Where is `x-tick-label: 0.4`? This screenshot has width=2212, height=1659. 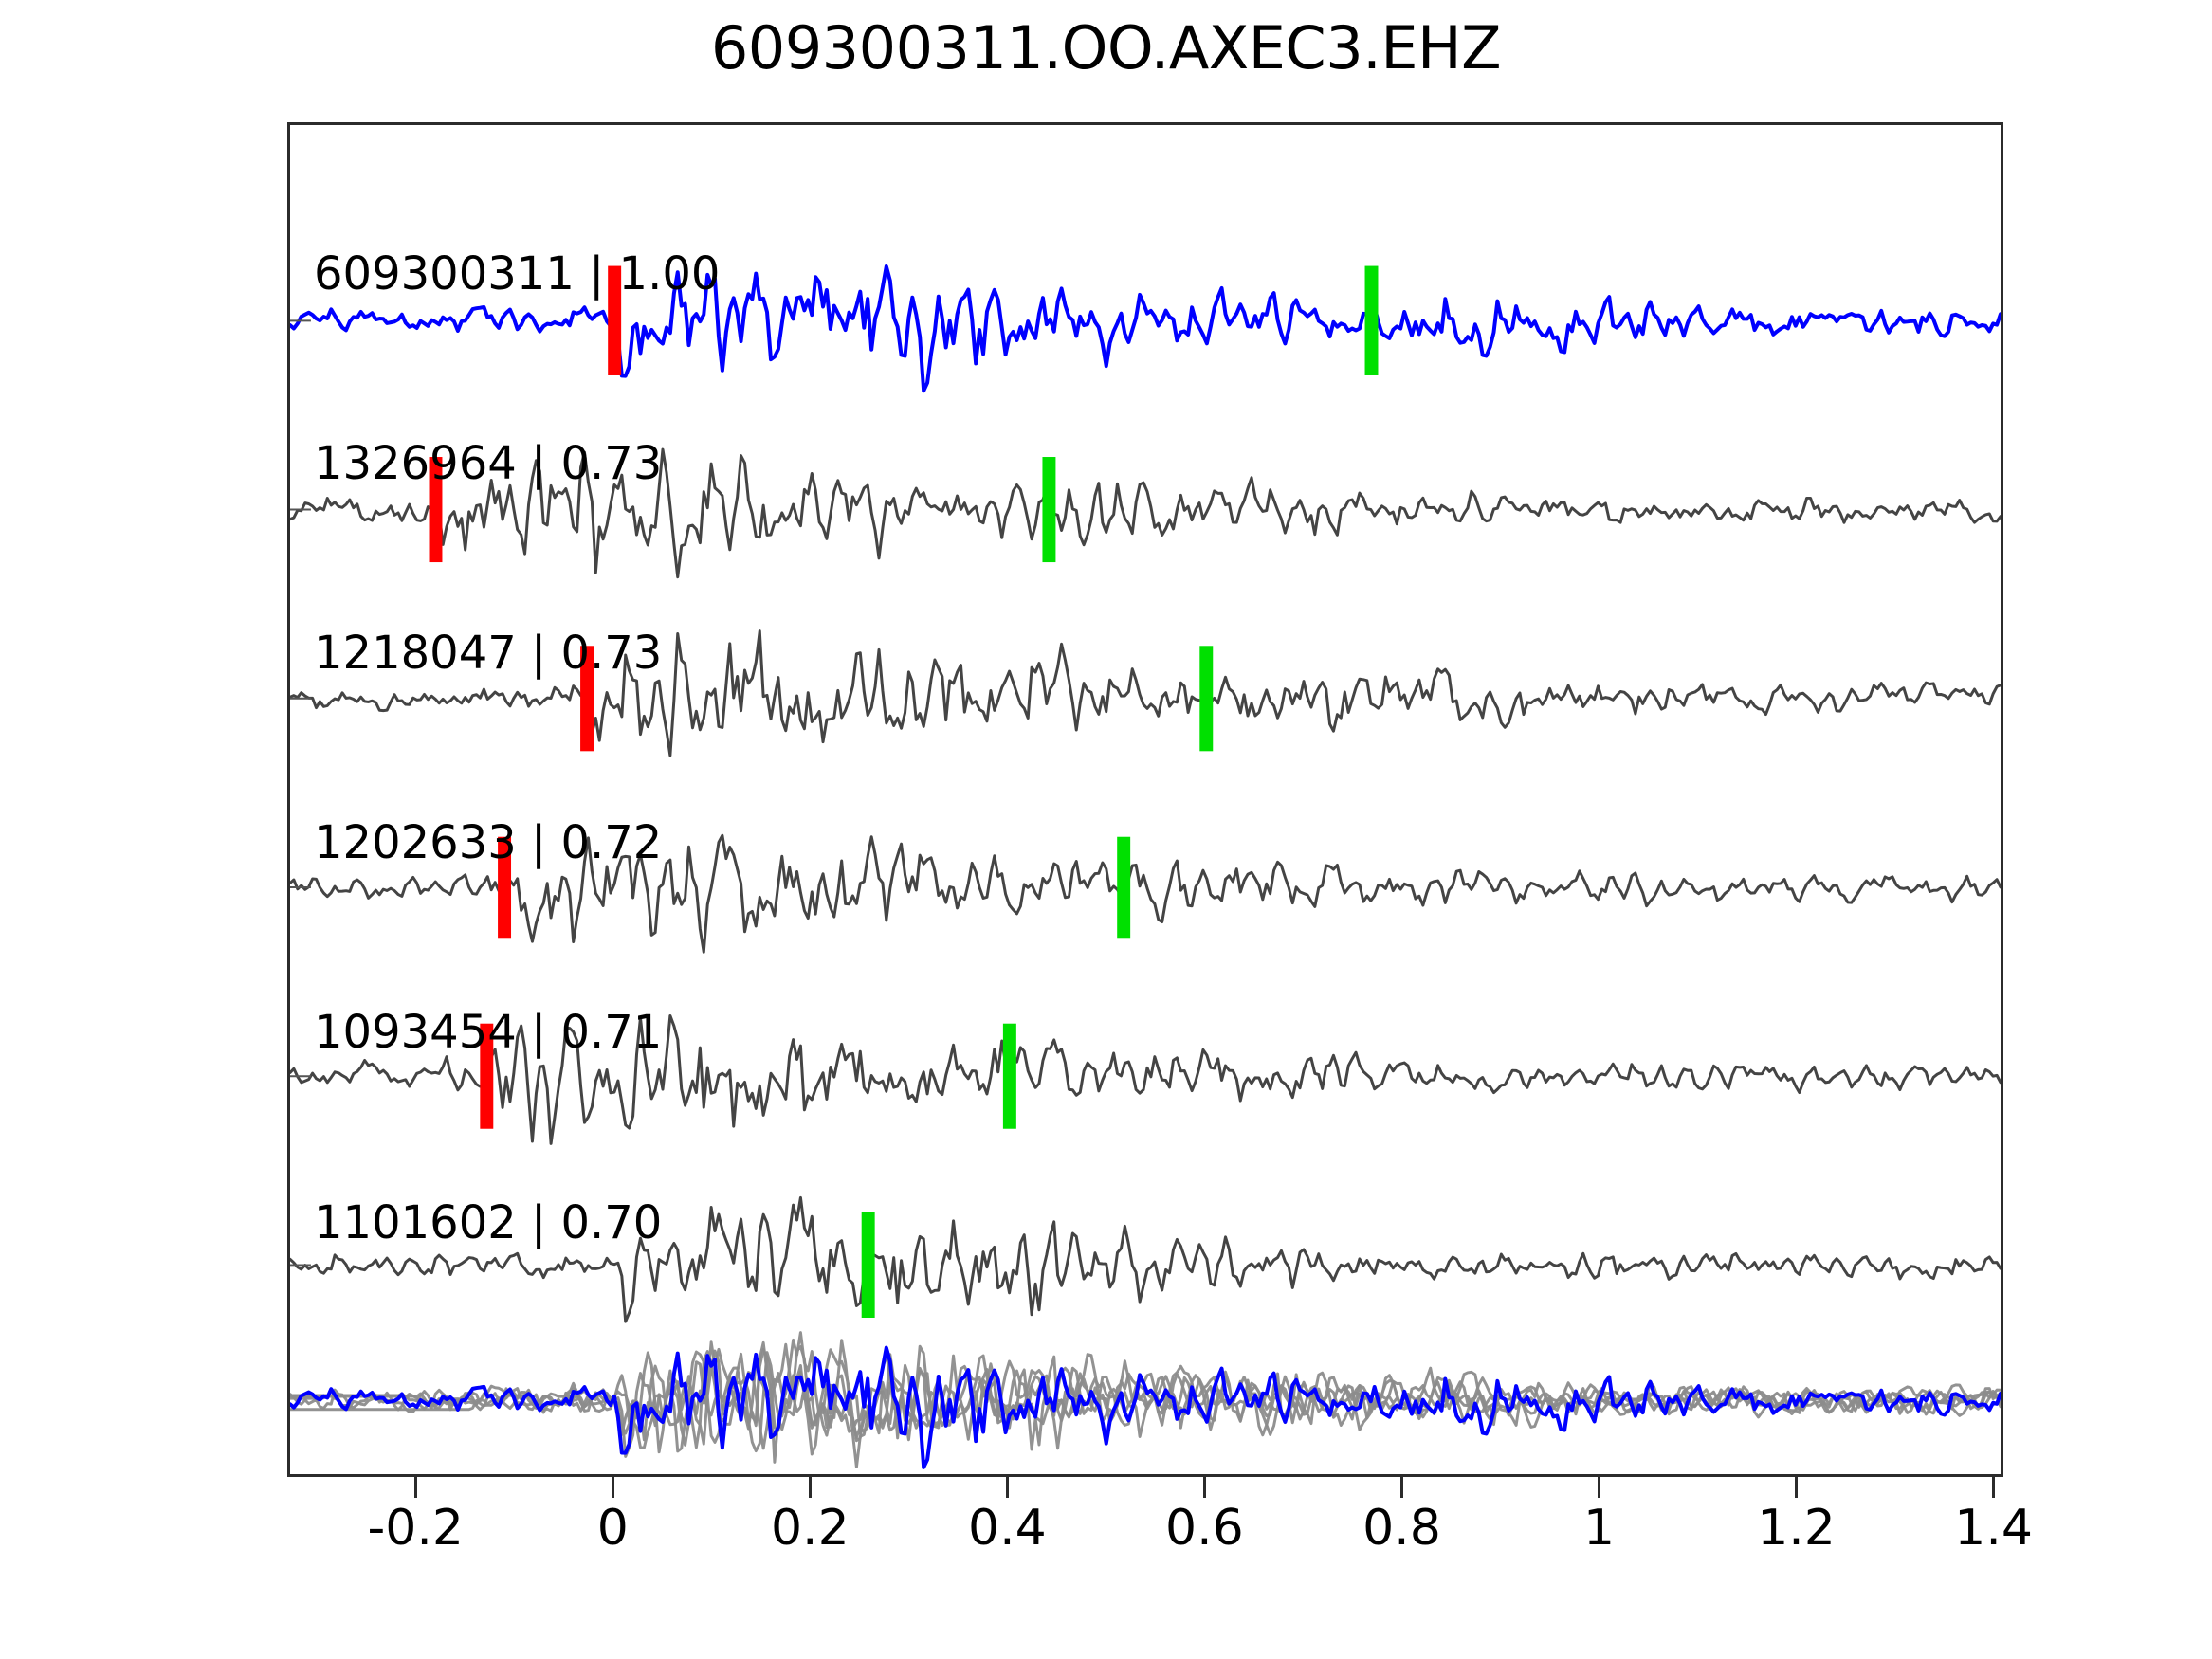 x-tick-label: 0.4 is located at coordinates (1007, 1528).